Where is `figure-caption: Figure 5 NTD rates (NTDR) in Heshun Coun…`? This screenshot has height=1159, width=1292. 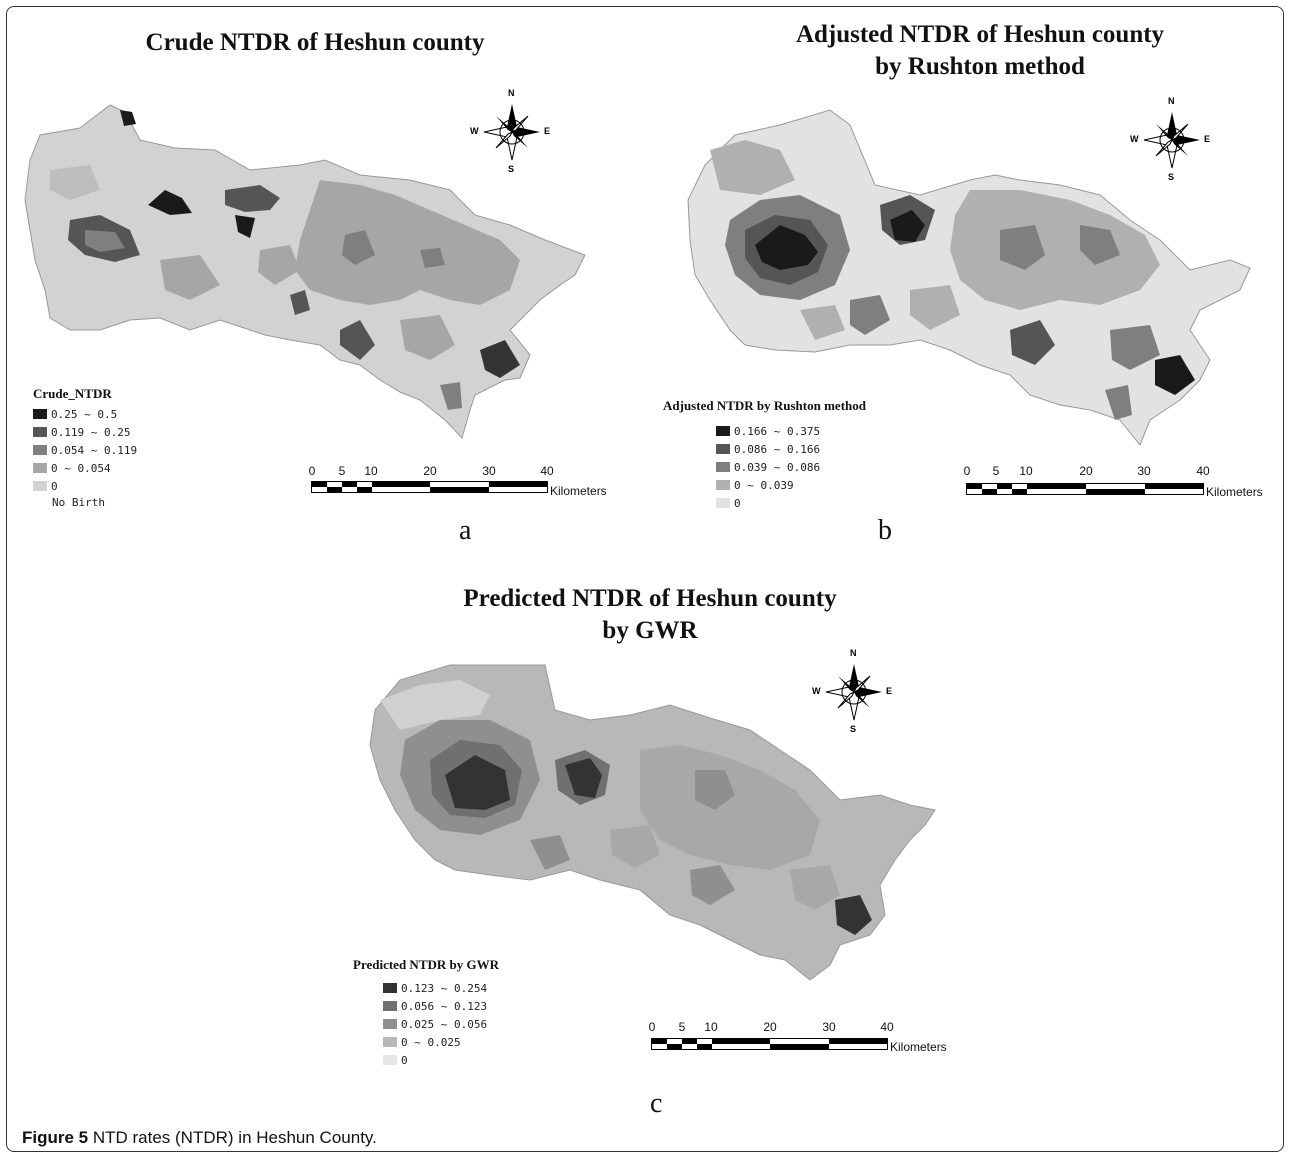 figure-caption: Figure 5 NTD rates (NTDR) in Heshun Coun… is located at coordinates (199, 1138).